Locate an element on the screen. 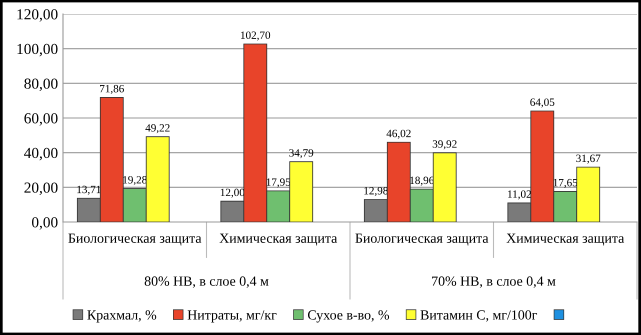 This screenshot has width=641, height=335. text: 70% НВ, в слое 0,4 м is located at coordinates (494, 282).